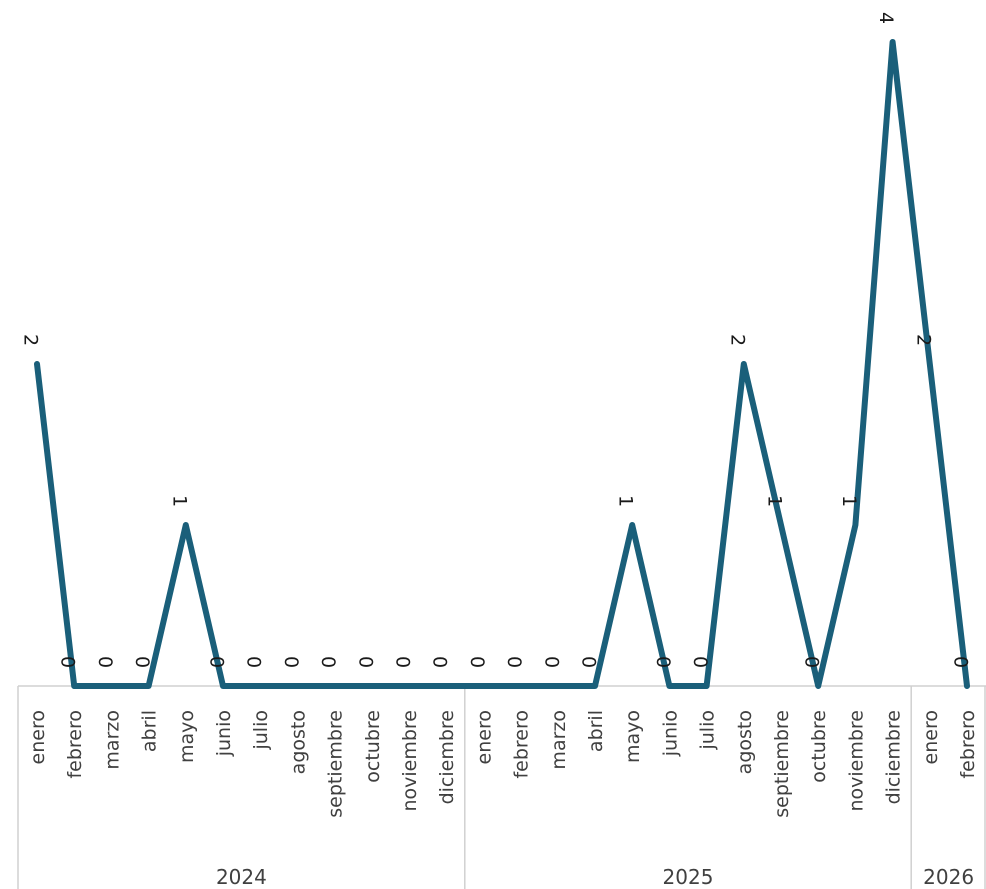 The image size is (986, 889). I want to click on year-label: 2024, so click(241, 877).